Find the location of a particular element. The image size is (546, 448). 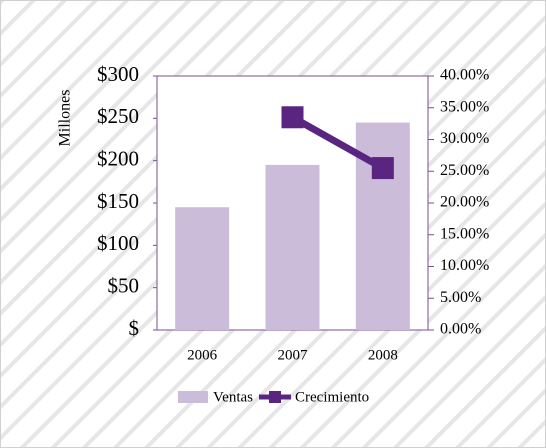

y2-tick-label: 40.00% is located at coordinates (464, 75).